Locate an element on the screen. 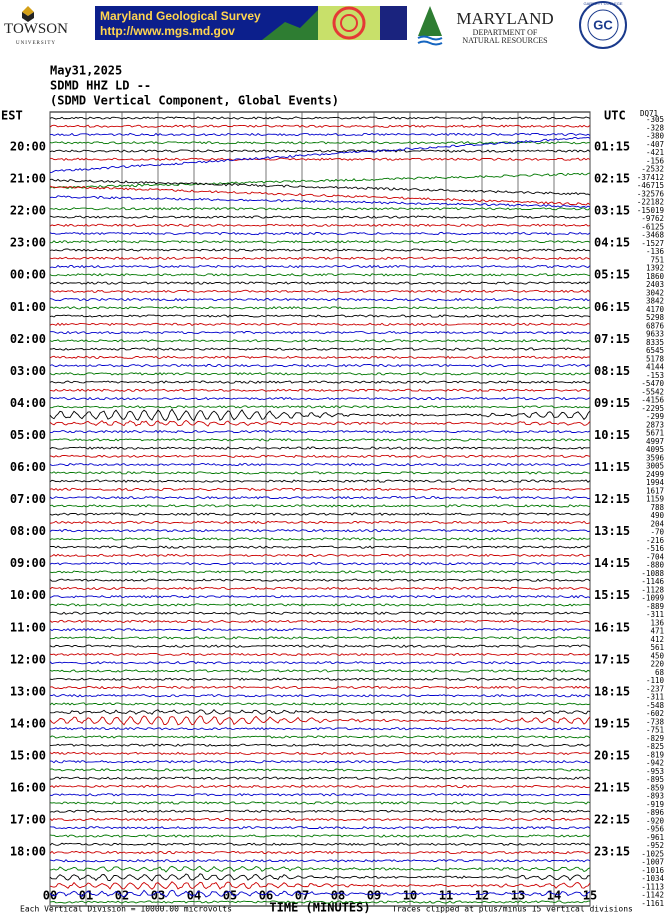 The image size is (670, 923). trace-offset: -1527 is located at coordinates (652, 243).